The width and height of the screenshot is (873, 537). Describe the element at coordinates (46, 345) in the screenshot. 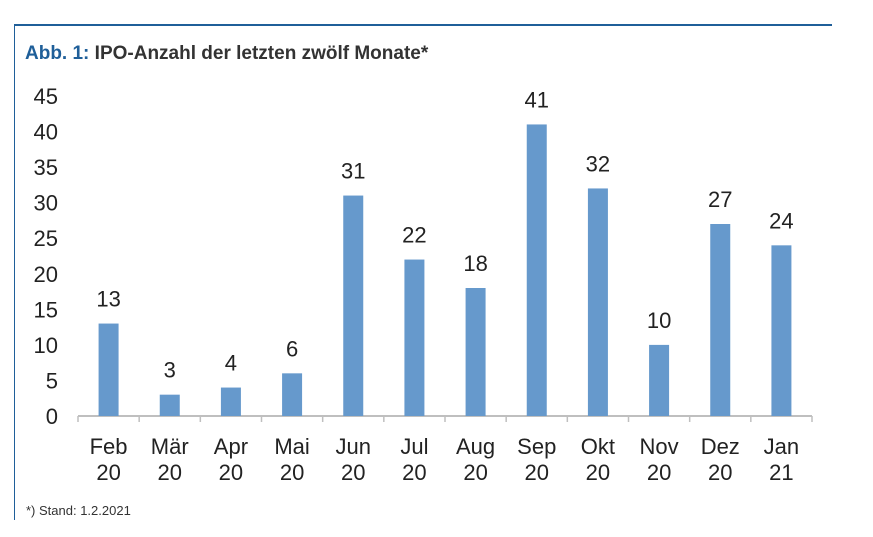

I see `y-tick-label: 10` at that location.